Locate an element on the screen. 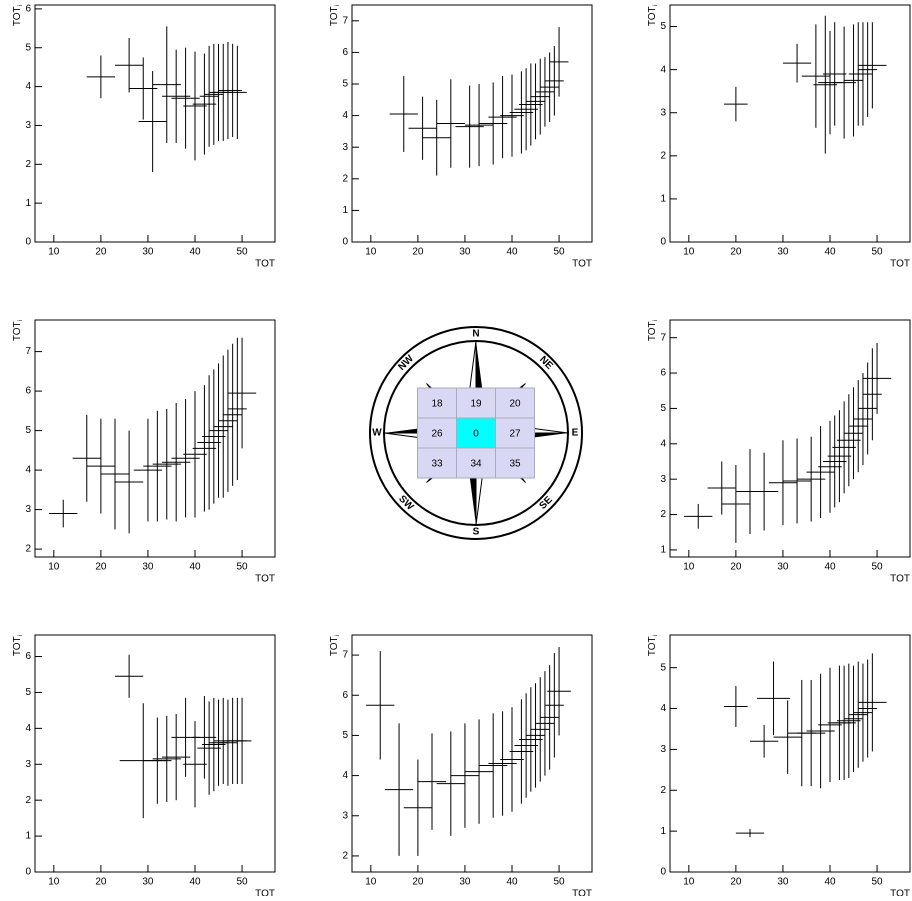 The height and width of the screenshot is (901, 912). cell-label: 34 is located at coordinates (476, 464).